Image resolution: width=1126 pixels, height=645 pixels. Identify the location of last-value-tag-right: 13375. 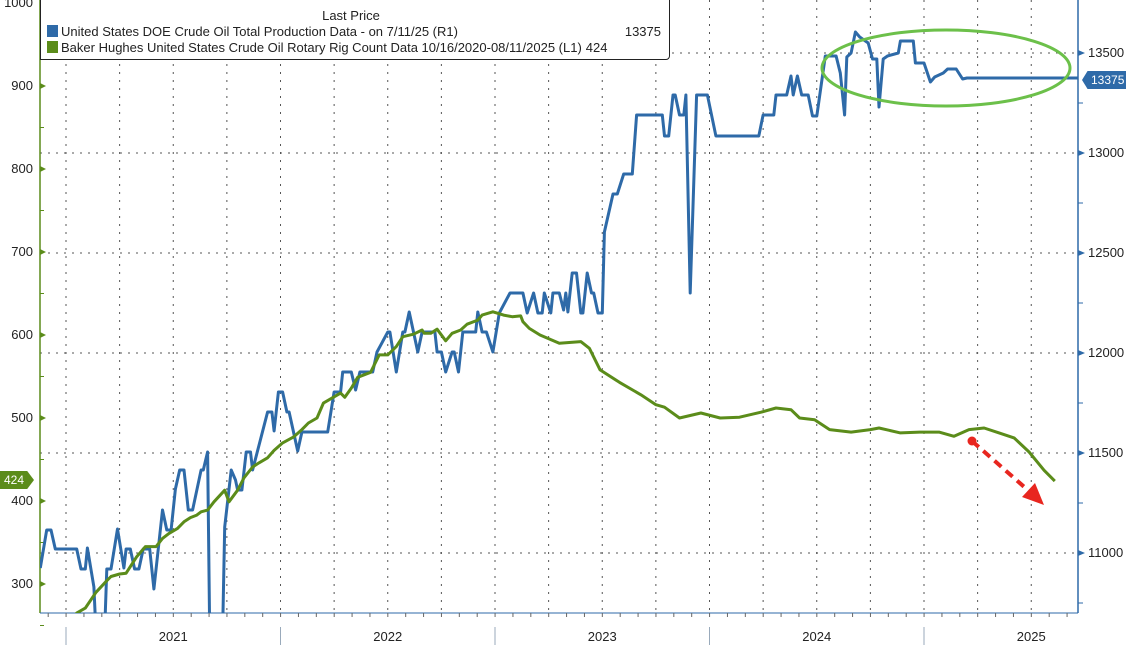
(1104, 80).